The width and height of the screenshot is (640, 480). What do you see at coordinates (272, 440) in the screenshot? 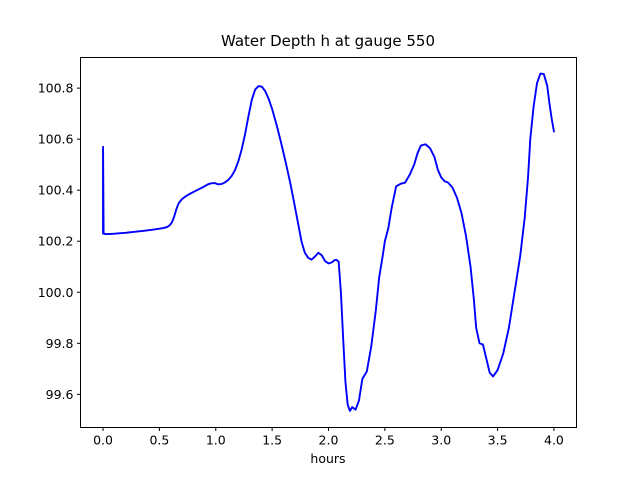
I see `x-tick-label: 1.5` at bounding box center [272, 440].